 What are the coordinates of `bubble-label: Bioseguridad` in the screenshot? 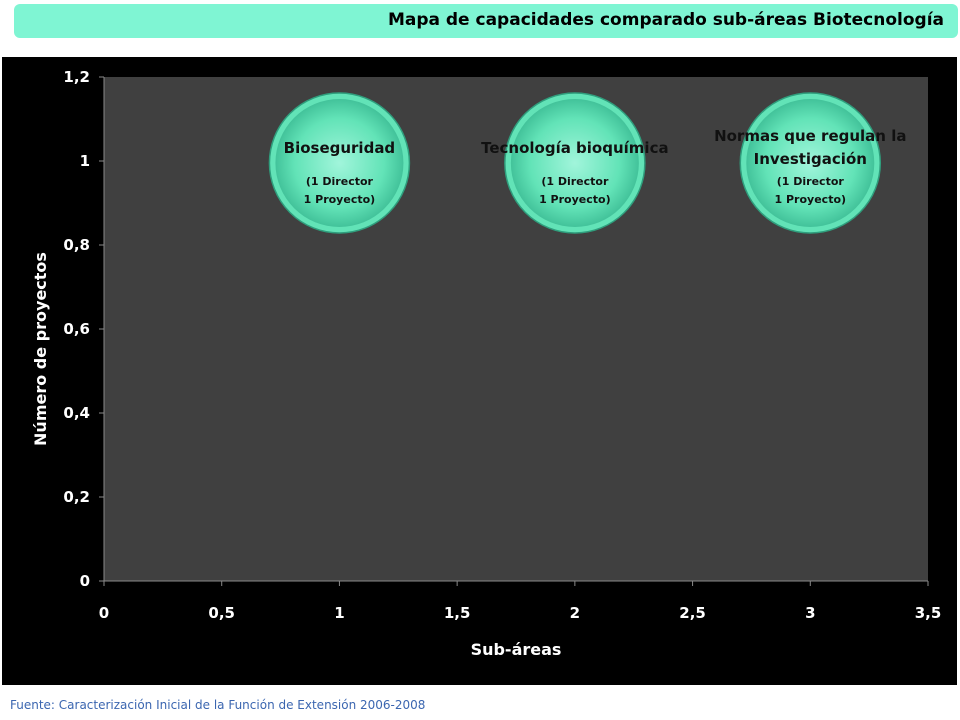 It's located at (340, 148).